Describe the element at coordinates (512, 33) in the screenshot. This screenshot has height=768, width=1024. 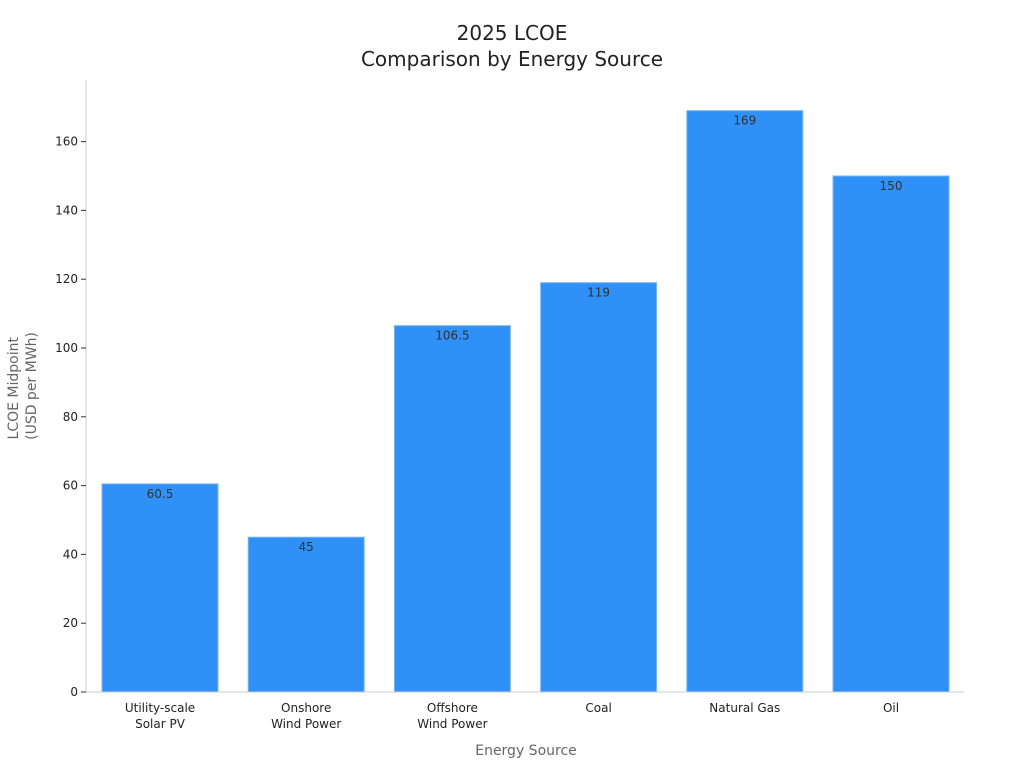
I see `chart-title-line-1: 2025 LCOE` at that location.